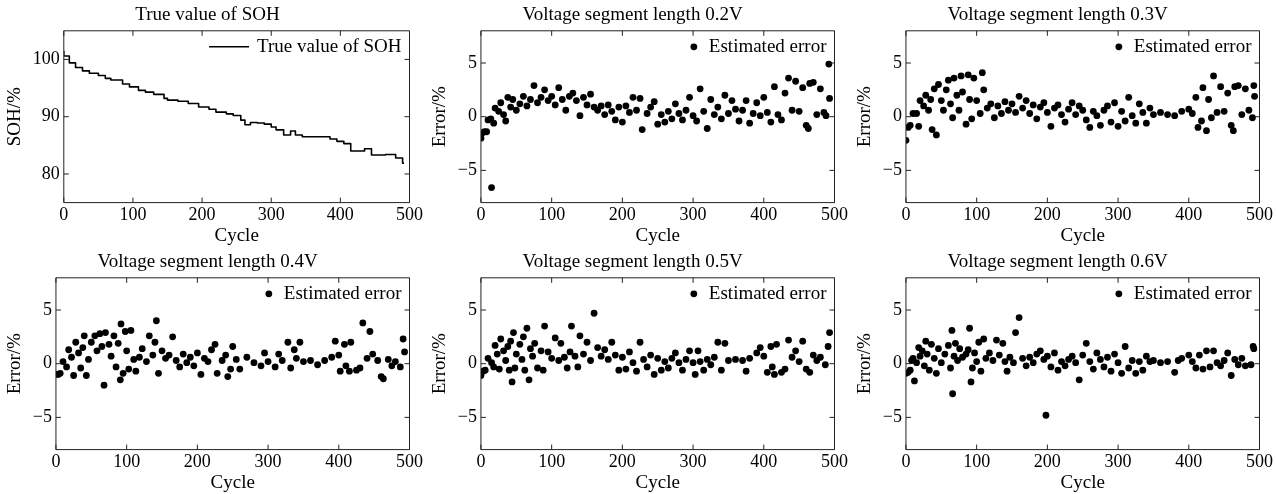  What do you see at coordinates (329, 45) in the screenshot?
I see `legend-label: True value of SOH` at bounding box center [329, 45].